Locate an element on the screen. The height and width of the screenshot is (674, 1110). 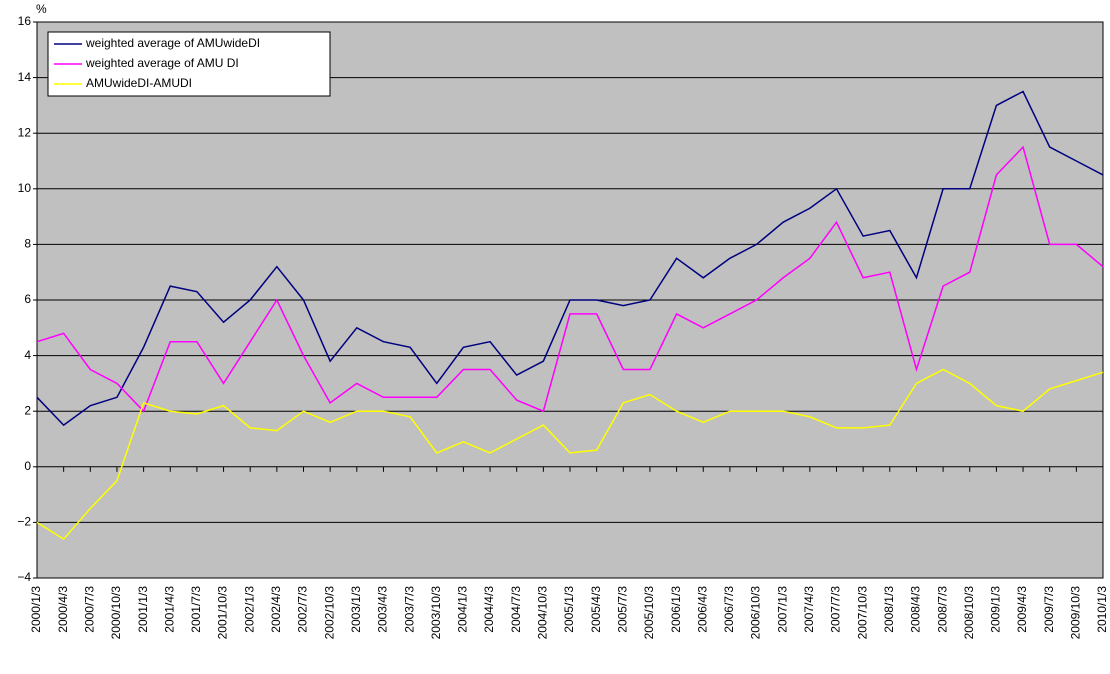
x-tick-label: 2008/7/3 is located at coordinates (942, 609).